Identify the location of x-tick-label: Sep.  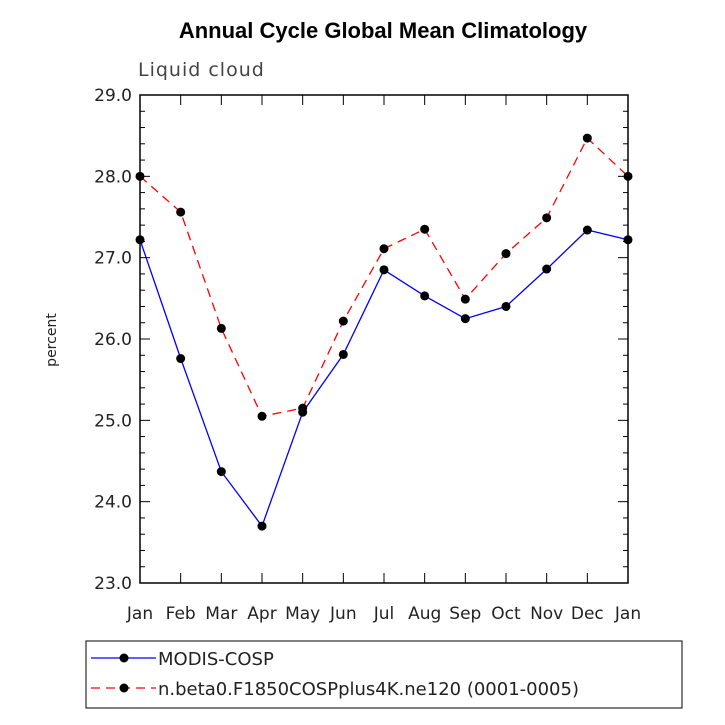
(465, 614).